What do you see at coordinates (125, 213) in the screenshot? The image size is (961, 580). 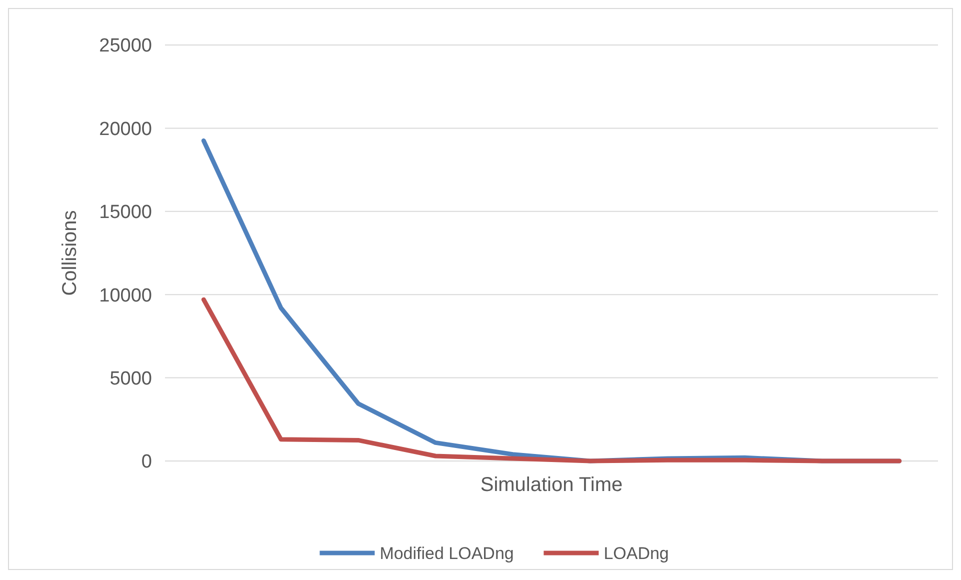 I see `y-tick-label: 15000` at bounding box center [125, 213].